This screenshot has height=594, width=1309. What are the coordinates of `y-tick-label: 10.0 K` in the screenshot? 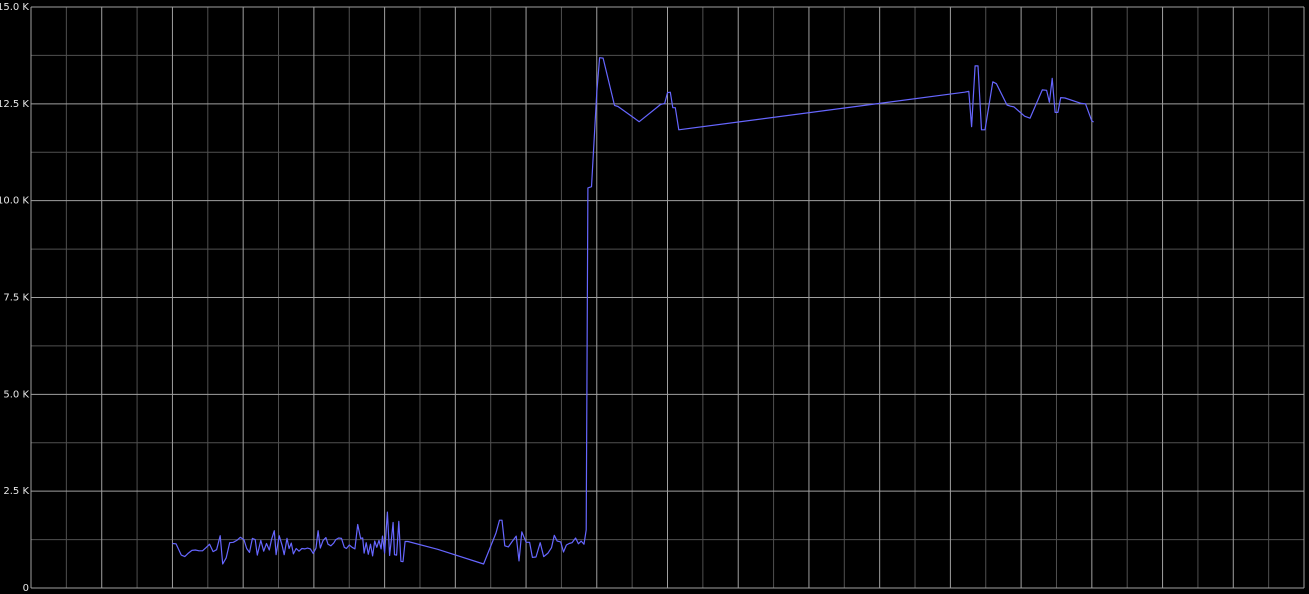 It's located at (14, 201).